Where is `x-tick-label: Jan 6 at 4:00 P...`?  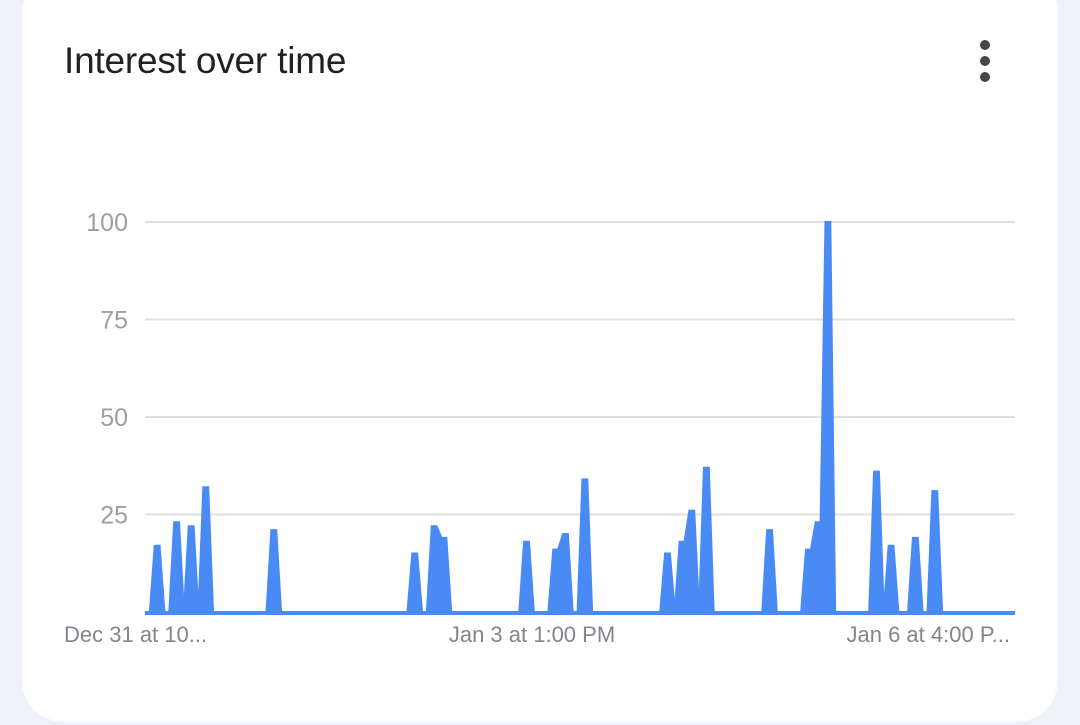
x-tick-label: Jan 6 at 4:00 P... is located at coordinates (929, 634).